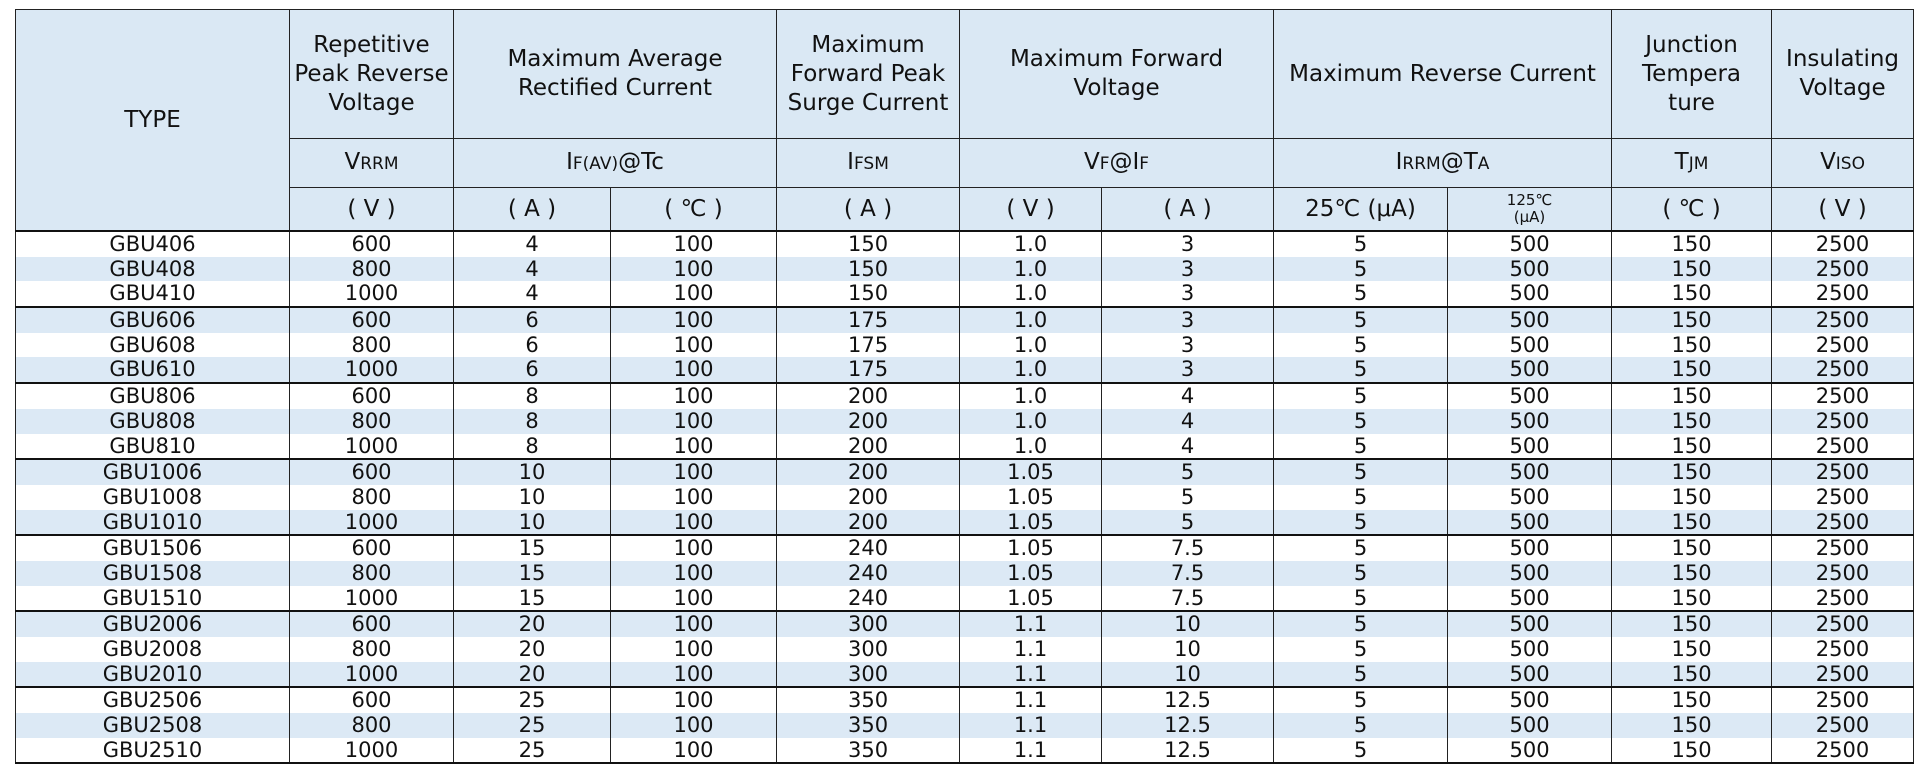 The height and width of the screenshot is (764, 1920). Describe the element at coordinates (965, 471) in the screenshot. I see `data-row: GBU1006 600 10 100 200 1.05 5 5 500 150 2500` at that location.